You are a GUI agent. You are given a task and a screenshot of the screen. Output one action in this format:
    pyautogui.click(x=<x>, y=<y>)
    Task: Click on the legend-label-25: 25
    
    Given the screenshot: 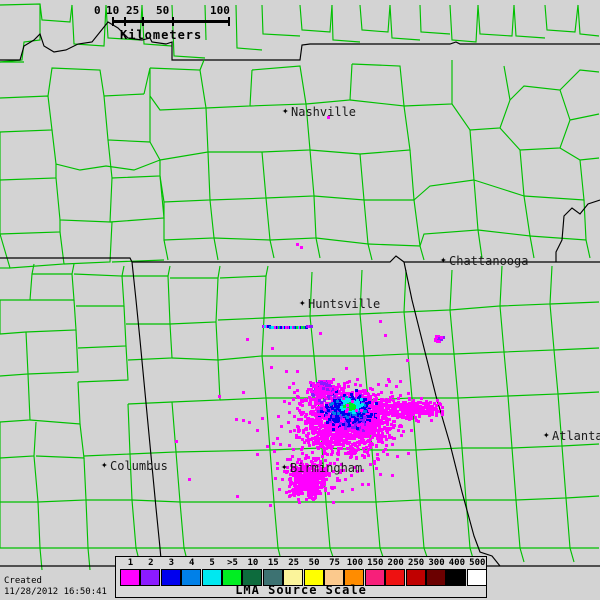 What is the action you would take?
    pyautogui.click(x=294, y=563)
    